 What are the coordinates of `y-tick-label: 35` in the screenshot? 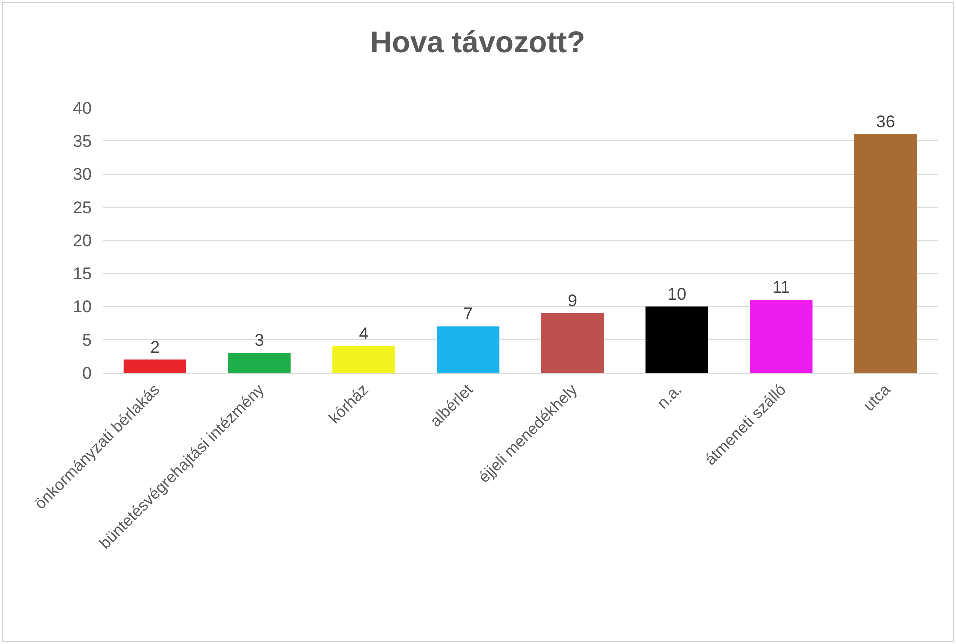 It's located at (82, 142).